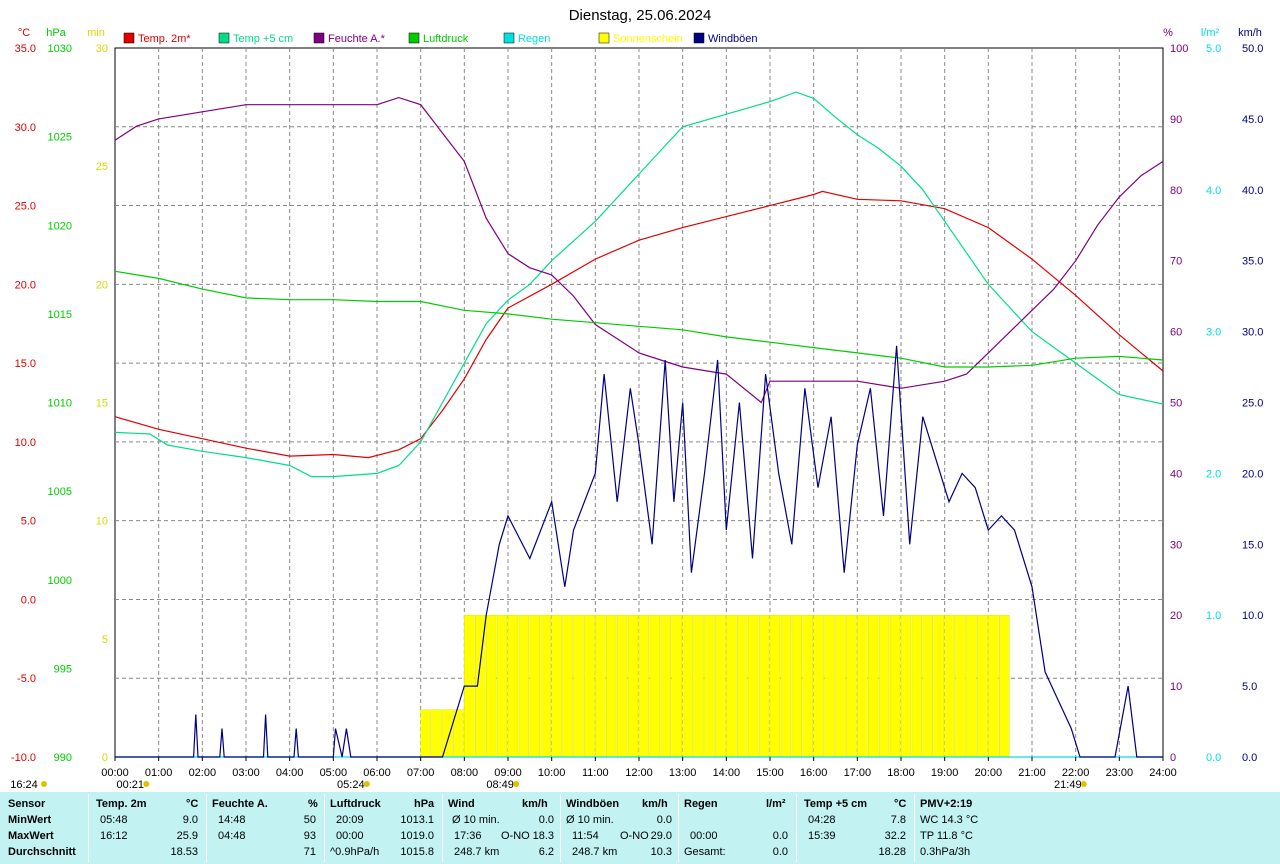  Describe the element at coordinates (1252, 545) in the screenshot. I see `wind-tick-label: 15.0` at that location.